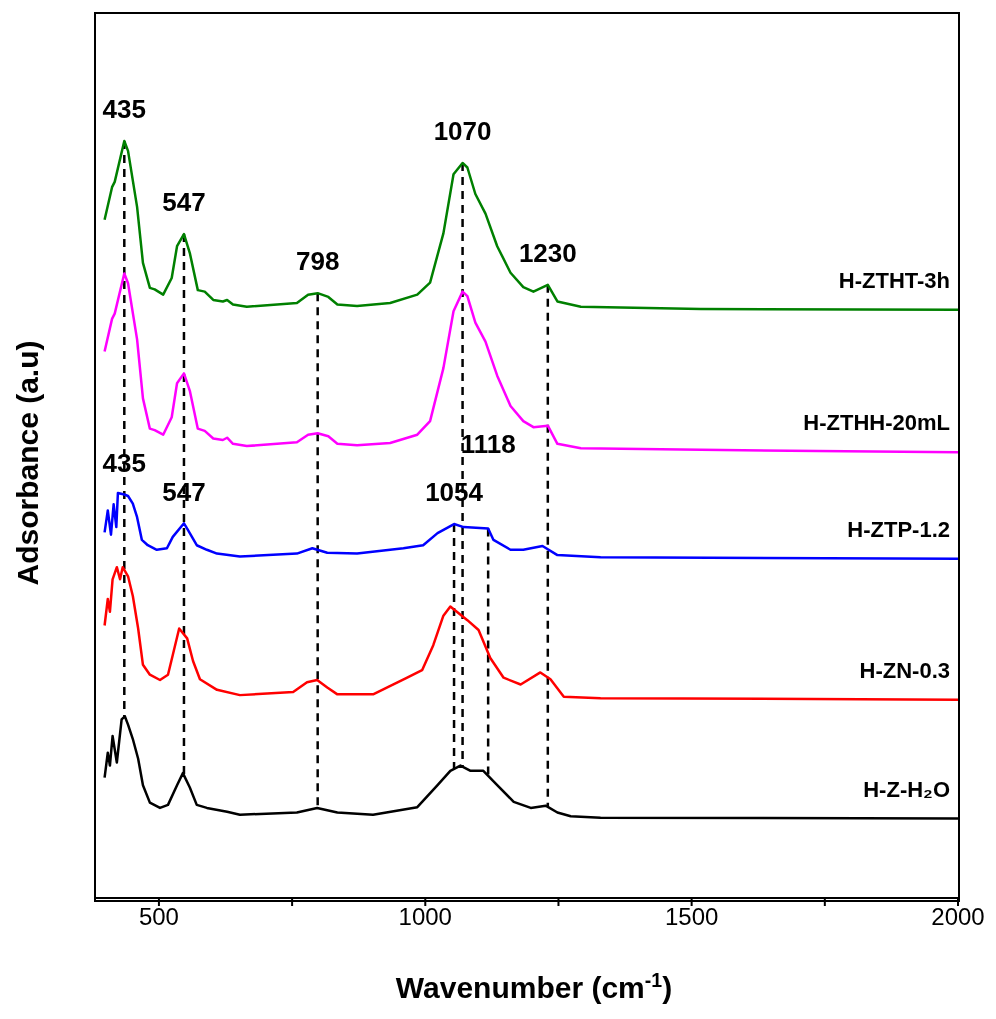 This screenshot has width=996, height=1019. Describe the element at coordinates (158, 917) in the screenshot. I see `x-tick-label: 500` at that location.